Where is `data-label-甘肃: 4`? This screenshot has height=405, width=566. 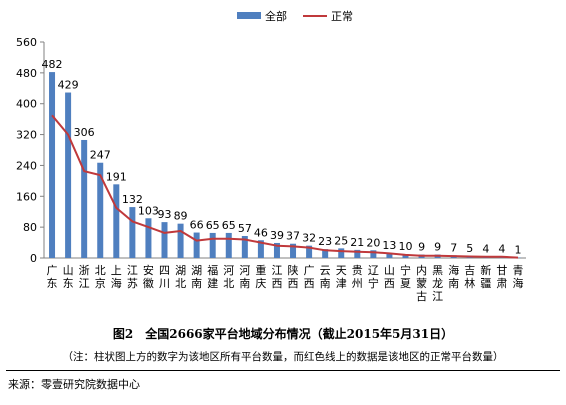
data-label-甘肃: 4 is located at coordinates (501, 248).